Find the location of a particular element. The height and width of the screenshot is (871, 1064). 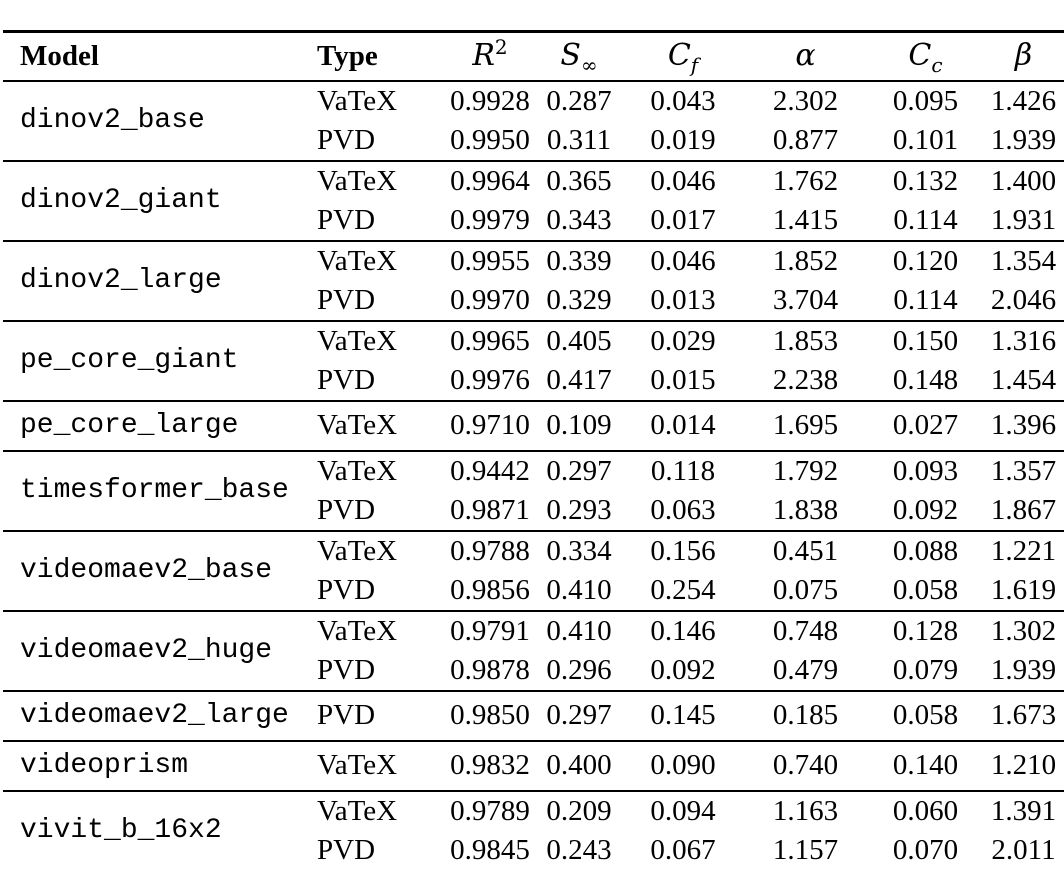

value-cell: 0.287 is located at coordinates (579, 100).